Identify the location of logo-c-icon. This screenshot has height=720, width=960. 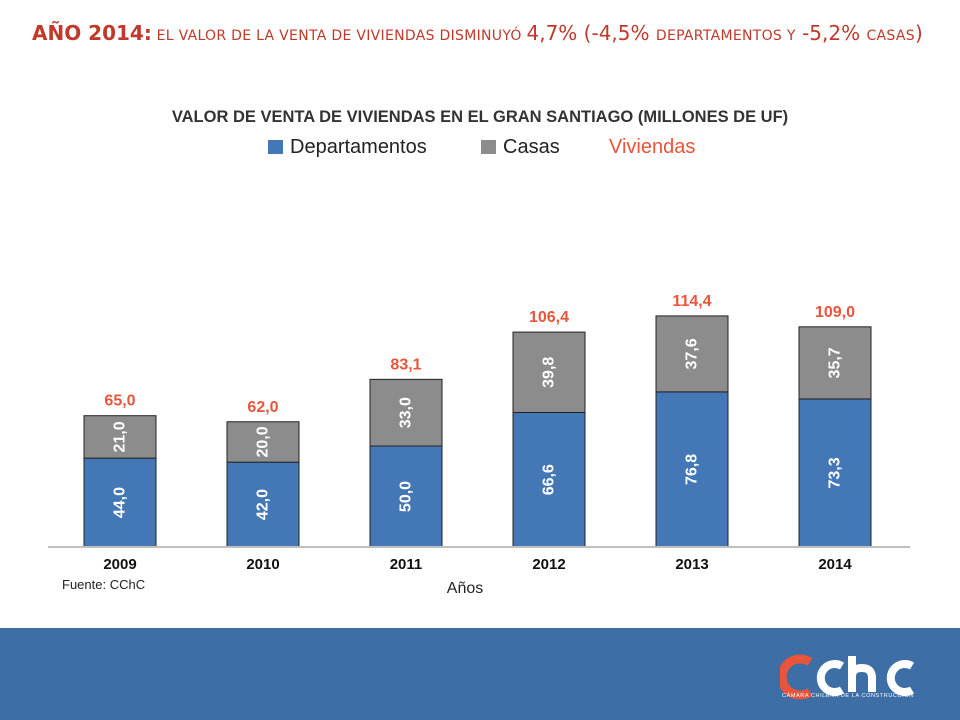
(830, 678).